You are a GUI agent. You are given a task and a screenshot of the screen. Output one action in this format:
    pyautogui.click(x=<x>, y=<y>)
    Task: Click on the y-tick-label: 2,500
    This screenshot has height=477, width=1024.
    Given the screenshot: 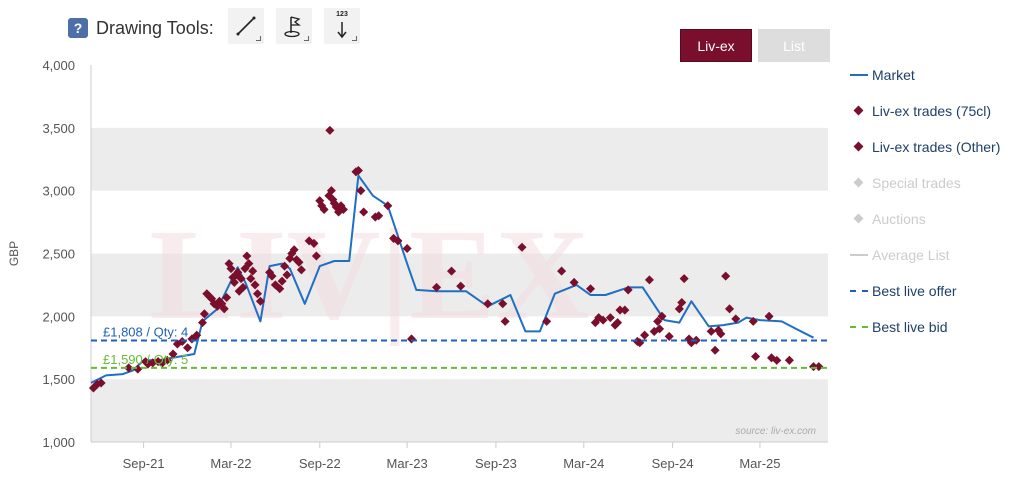 What is the action you would take?
    pyautogui.click(x=58, y=254)
    